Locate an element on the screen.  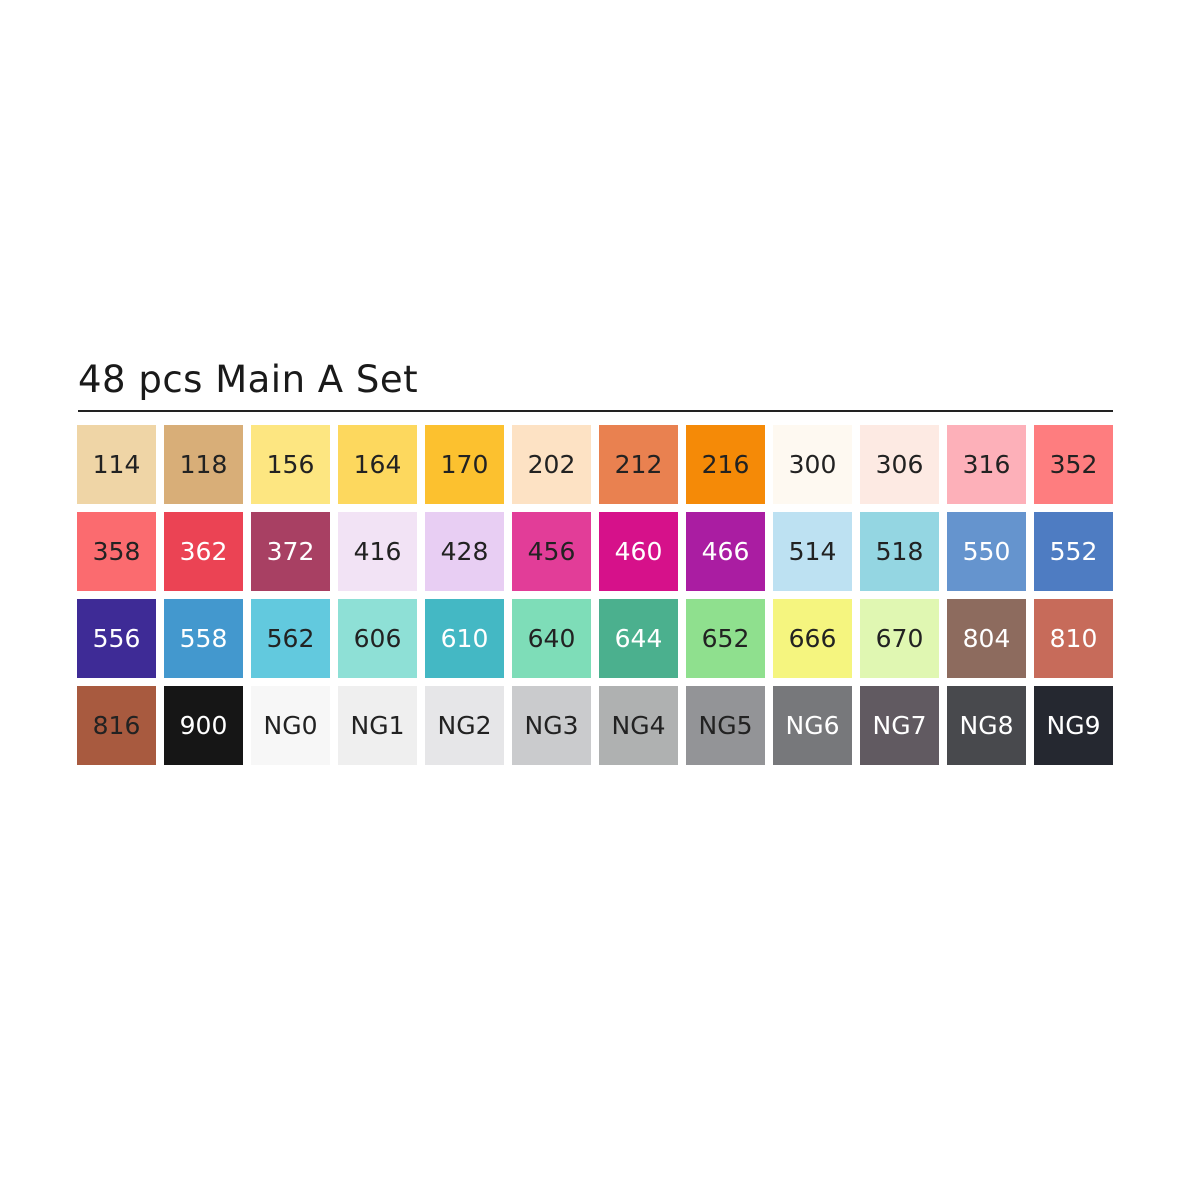
swatch-code: NG1 is located at coordinates (377, 725).